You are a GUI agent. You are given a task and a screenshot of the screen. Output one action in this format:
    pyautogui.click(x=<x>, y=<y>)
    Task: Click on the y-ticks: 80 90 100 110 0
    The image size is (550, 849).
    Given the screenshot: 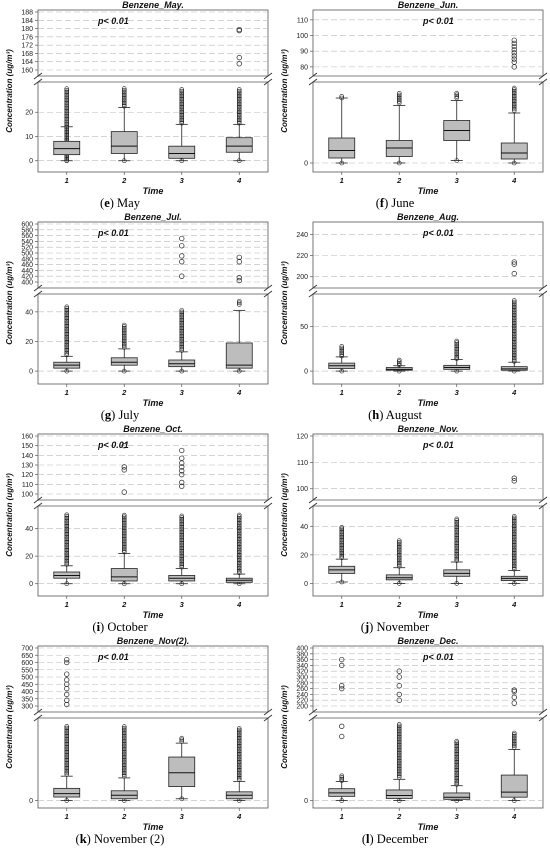 What is the action you would take?
    pyautogui.click(x=304, y=92)
    